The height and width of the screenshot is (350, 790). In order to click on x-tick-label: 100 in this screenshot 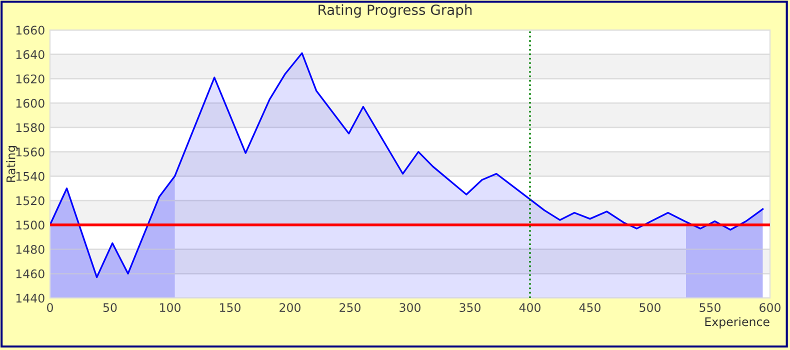, I will do `click(170, 307)`.